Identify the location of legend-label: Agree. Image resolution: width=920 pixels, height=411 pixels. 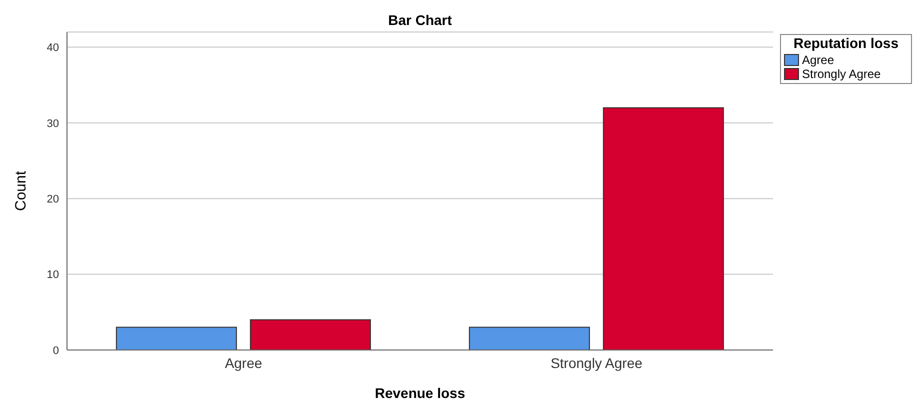
(818, 60).